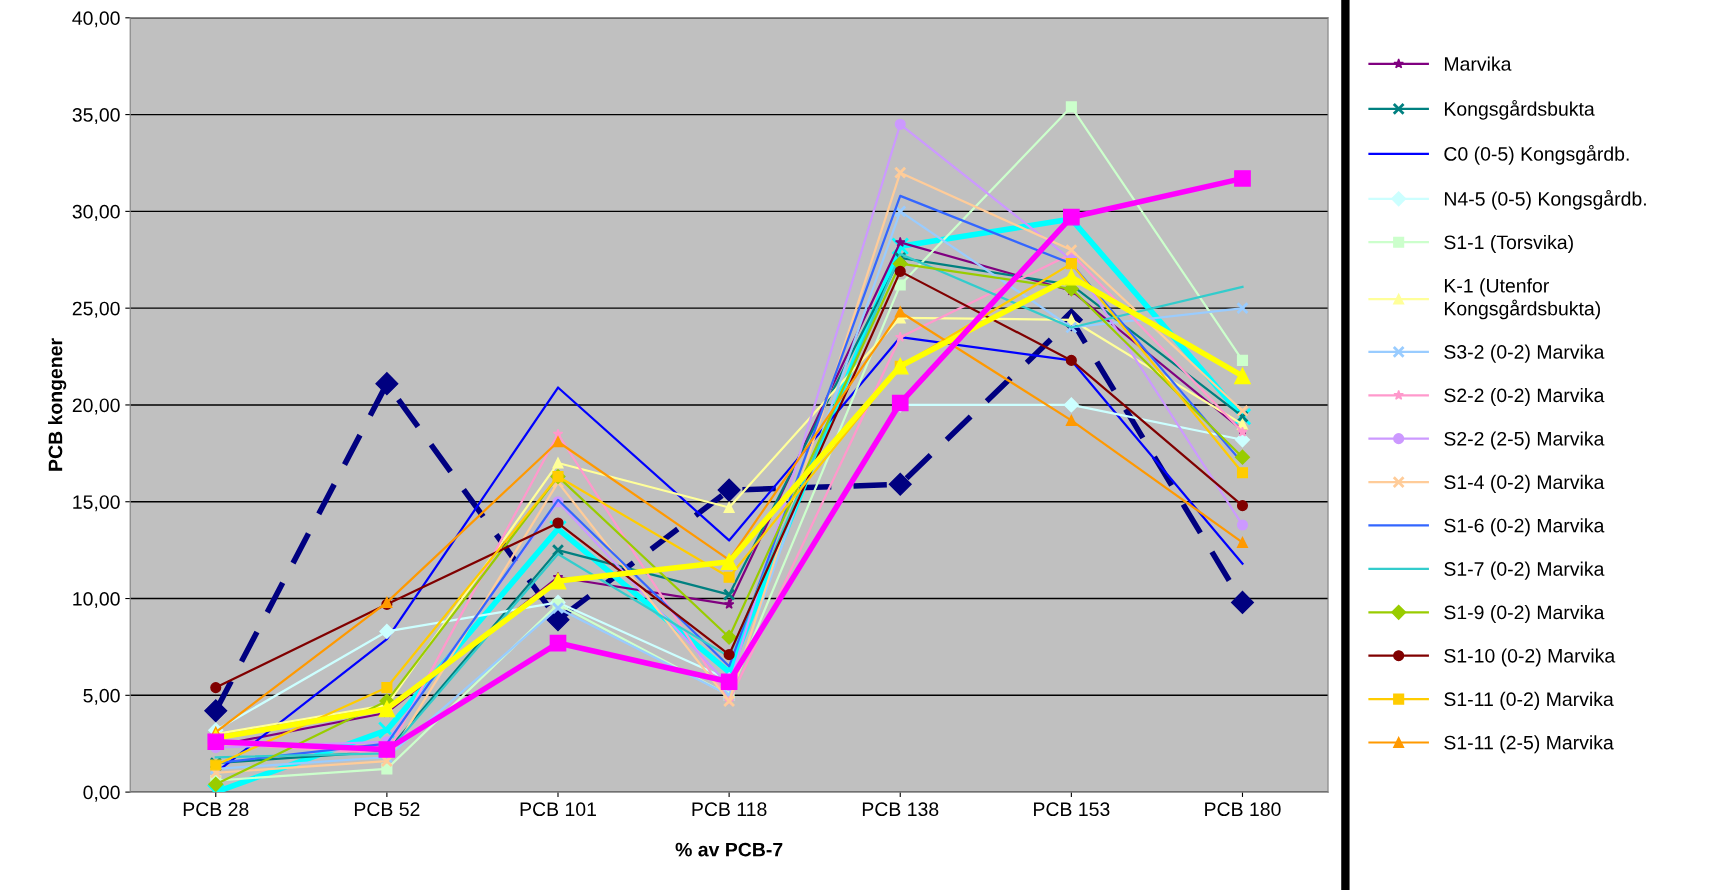  I want to click on legend-label: S1-7 (0-2) Marvika, so click(1524, 570).